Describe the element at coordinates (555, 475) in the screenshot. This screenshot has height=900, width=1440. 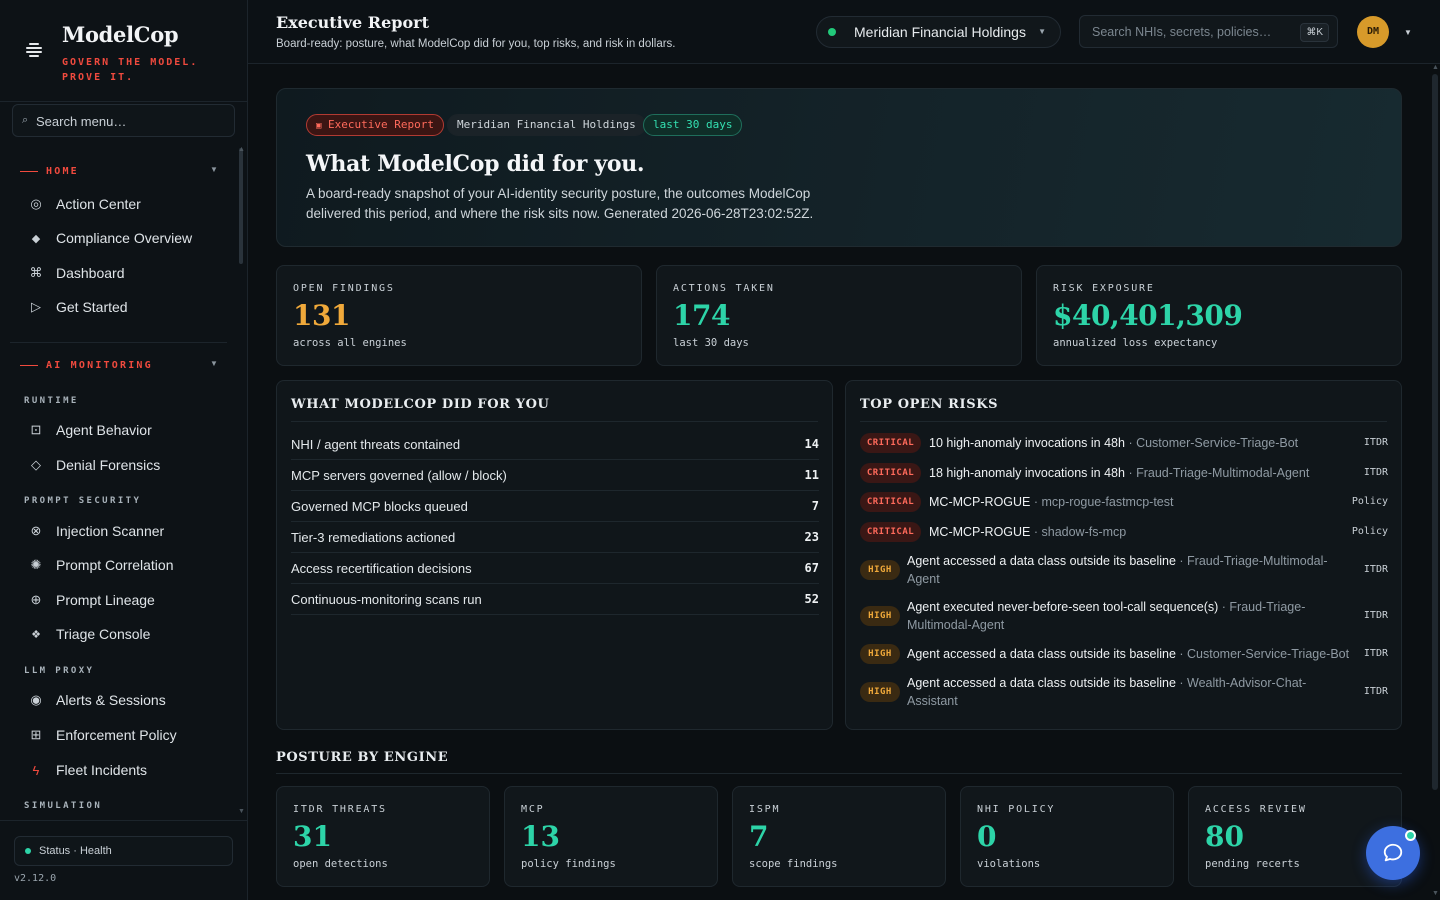
I see `list-item: MCP servers governed (allow / block) 11` at that location.